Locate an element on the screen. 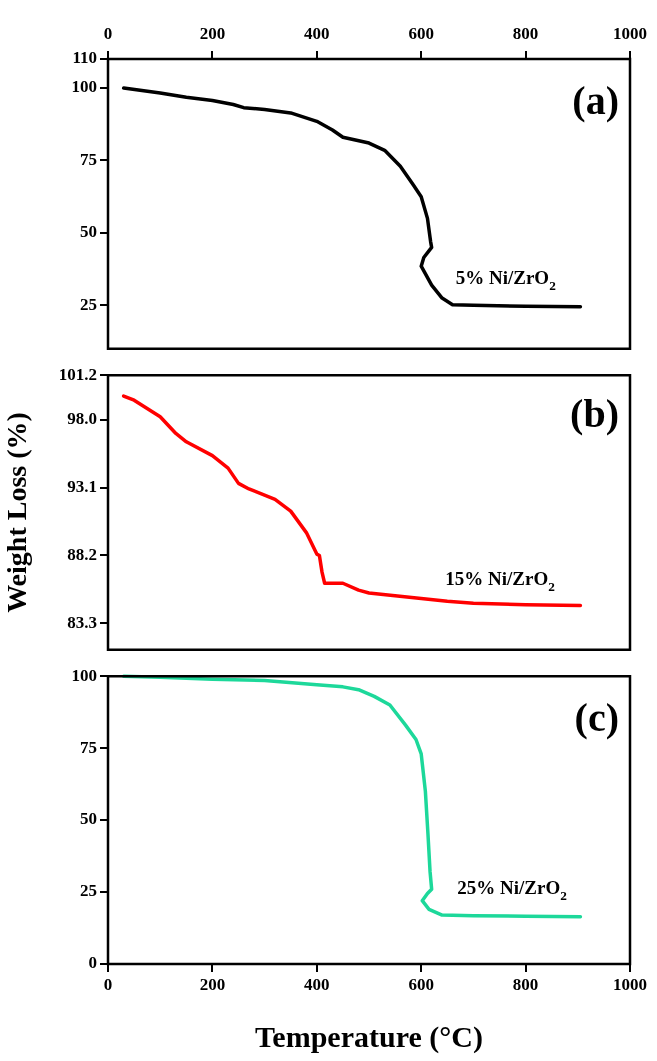  annotation: (b) is located at coordinates (594, 414).